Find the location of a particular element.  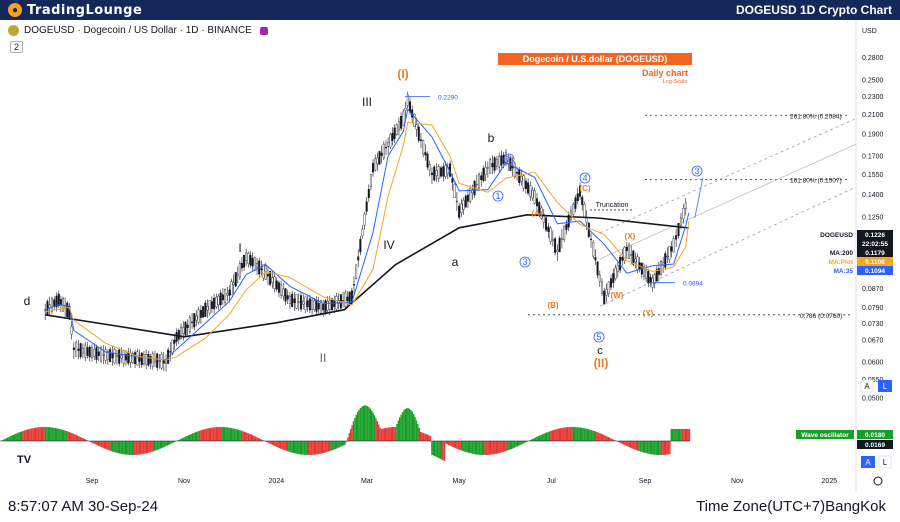

x-tick-label: Mar is located at coordinates (367, 481).